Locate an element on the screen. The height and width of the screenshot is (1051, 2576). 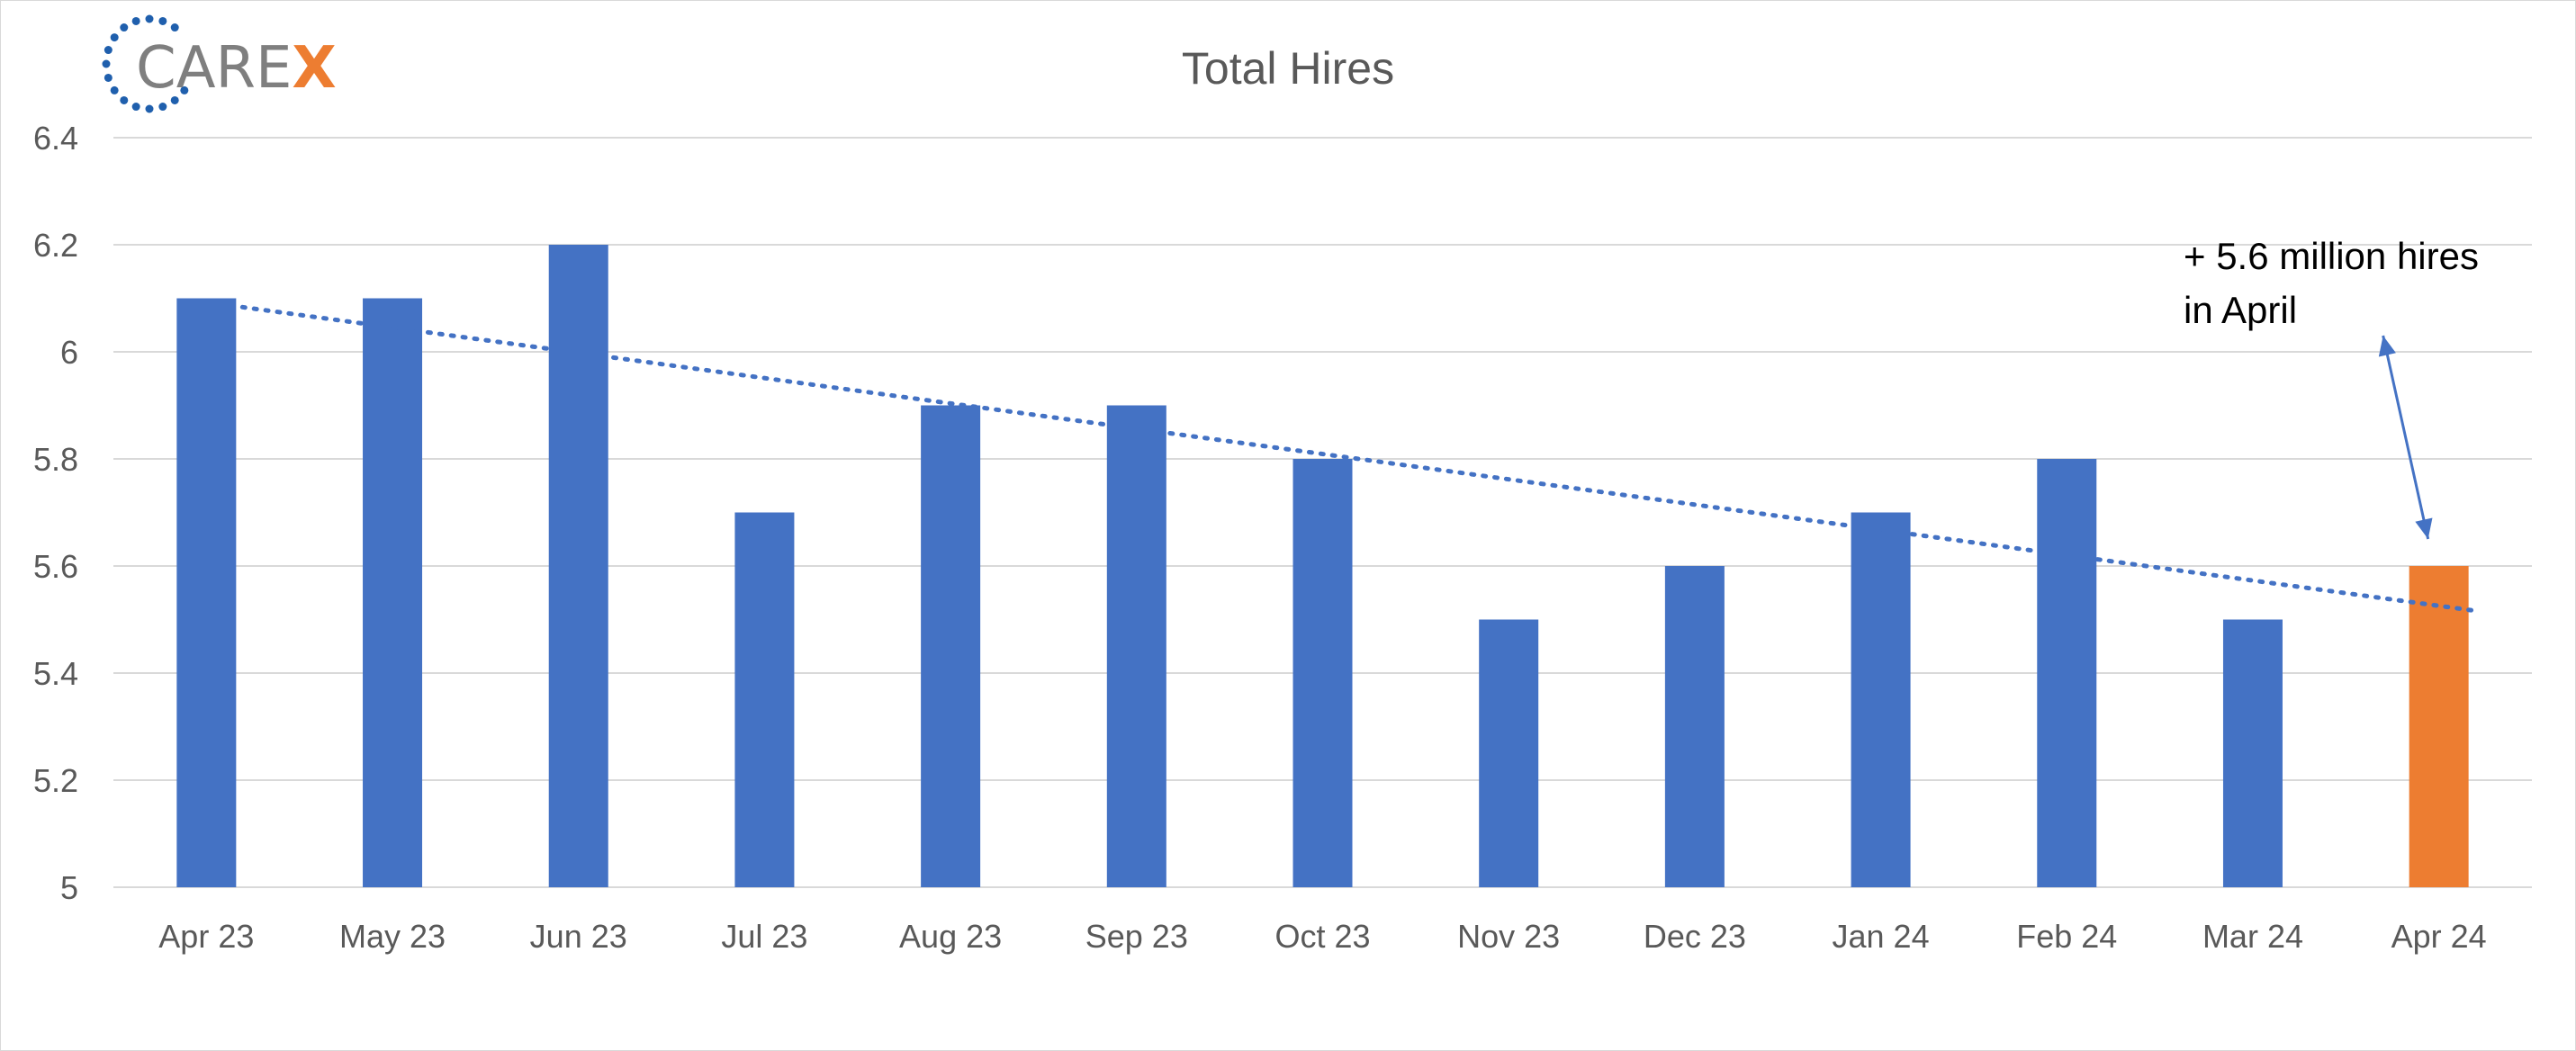
logo-dot-ring is located at coordinates (145, 63).